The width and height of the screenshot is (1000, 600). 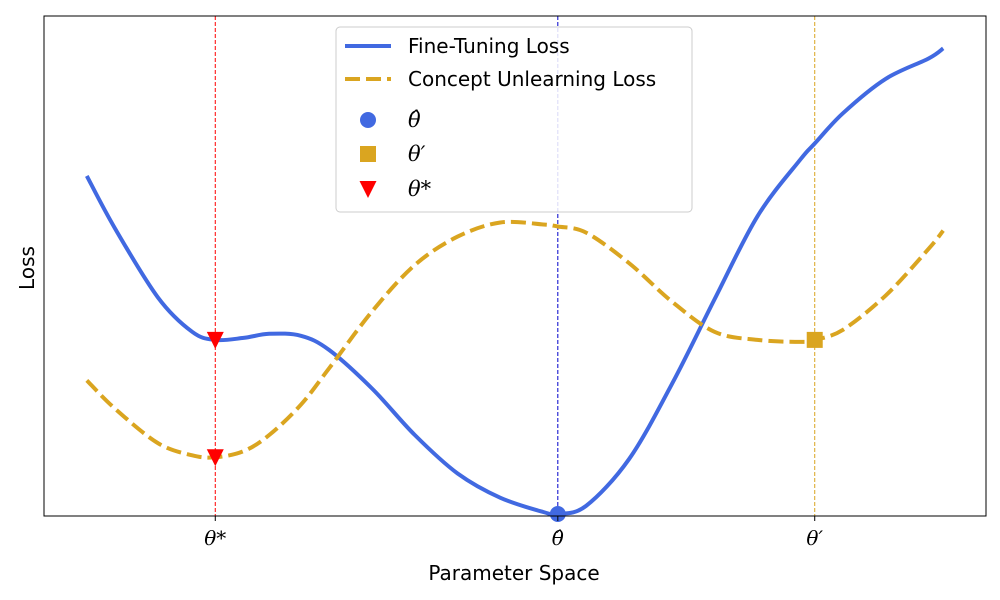 What do you see at coordinates (420, 189) in the screenshot?
I see `legend-label-4: θ*` at bounding box center [420, 189].